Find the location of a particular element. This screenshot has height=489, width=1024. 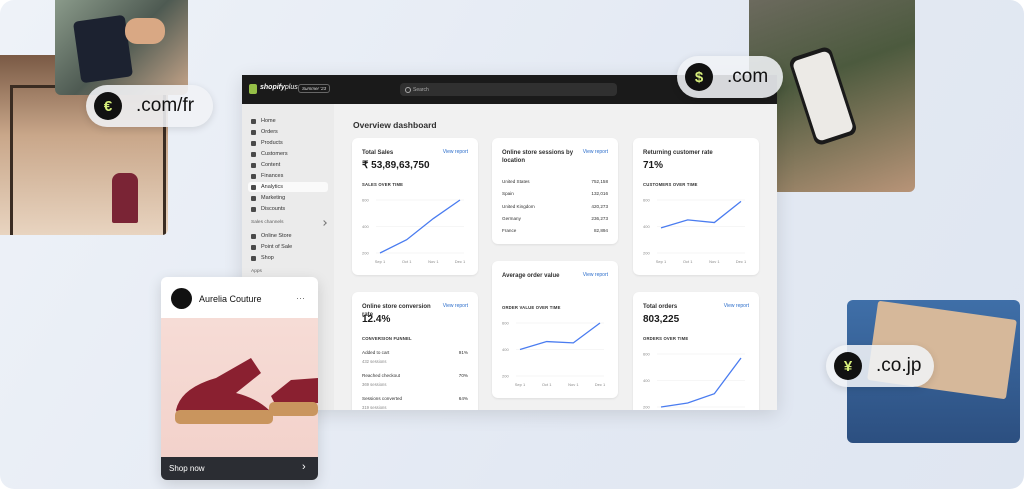

row-value: 236,273 is located at coordinates (599, 218).